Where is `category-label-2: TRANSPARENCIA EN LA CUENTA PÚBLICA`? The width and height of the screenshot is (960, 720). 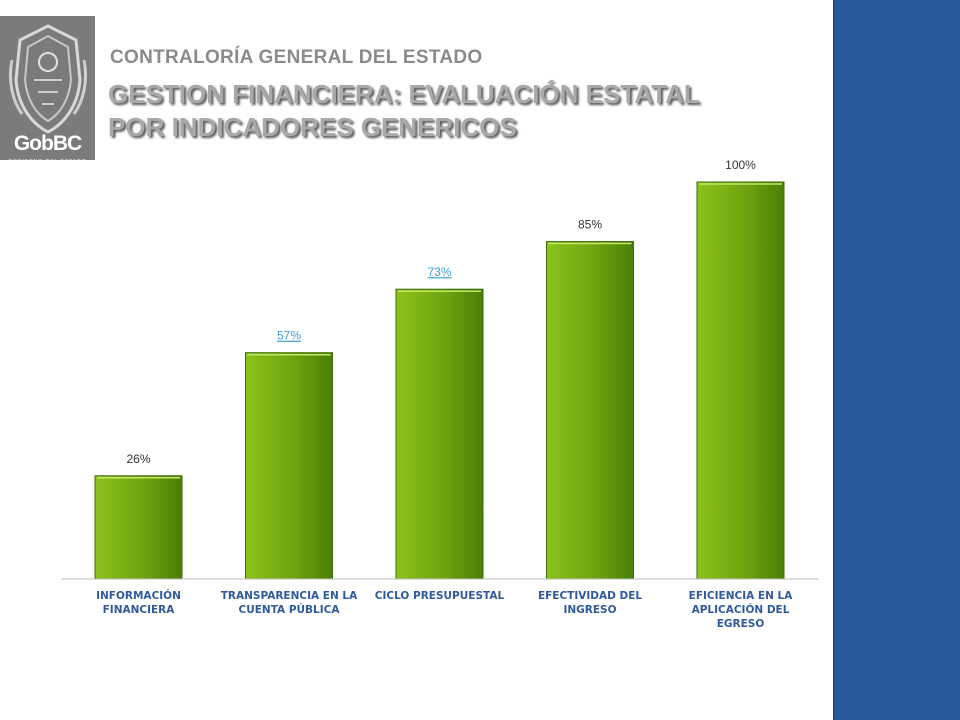 category-label-2: TRANSPARENCIA EN LA CUENTA PÚBLICA is located at coordinates (289, 603).